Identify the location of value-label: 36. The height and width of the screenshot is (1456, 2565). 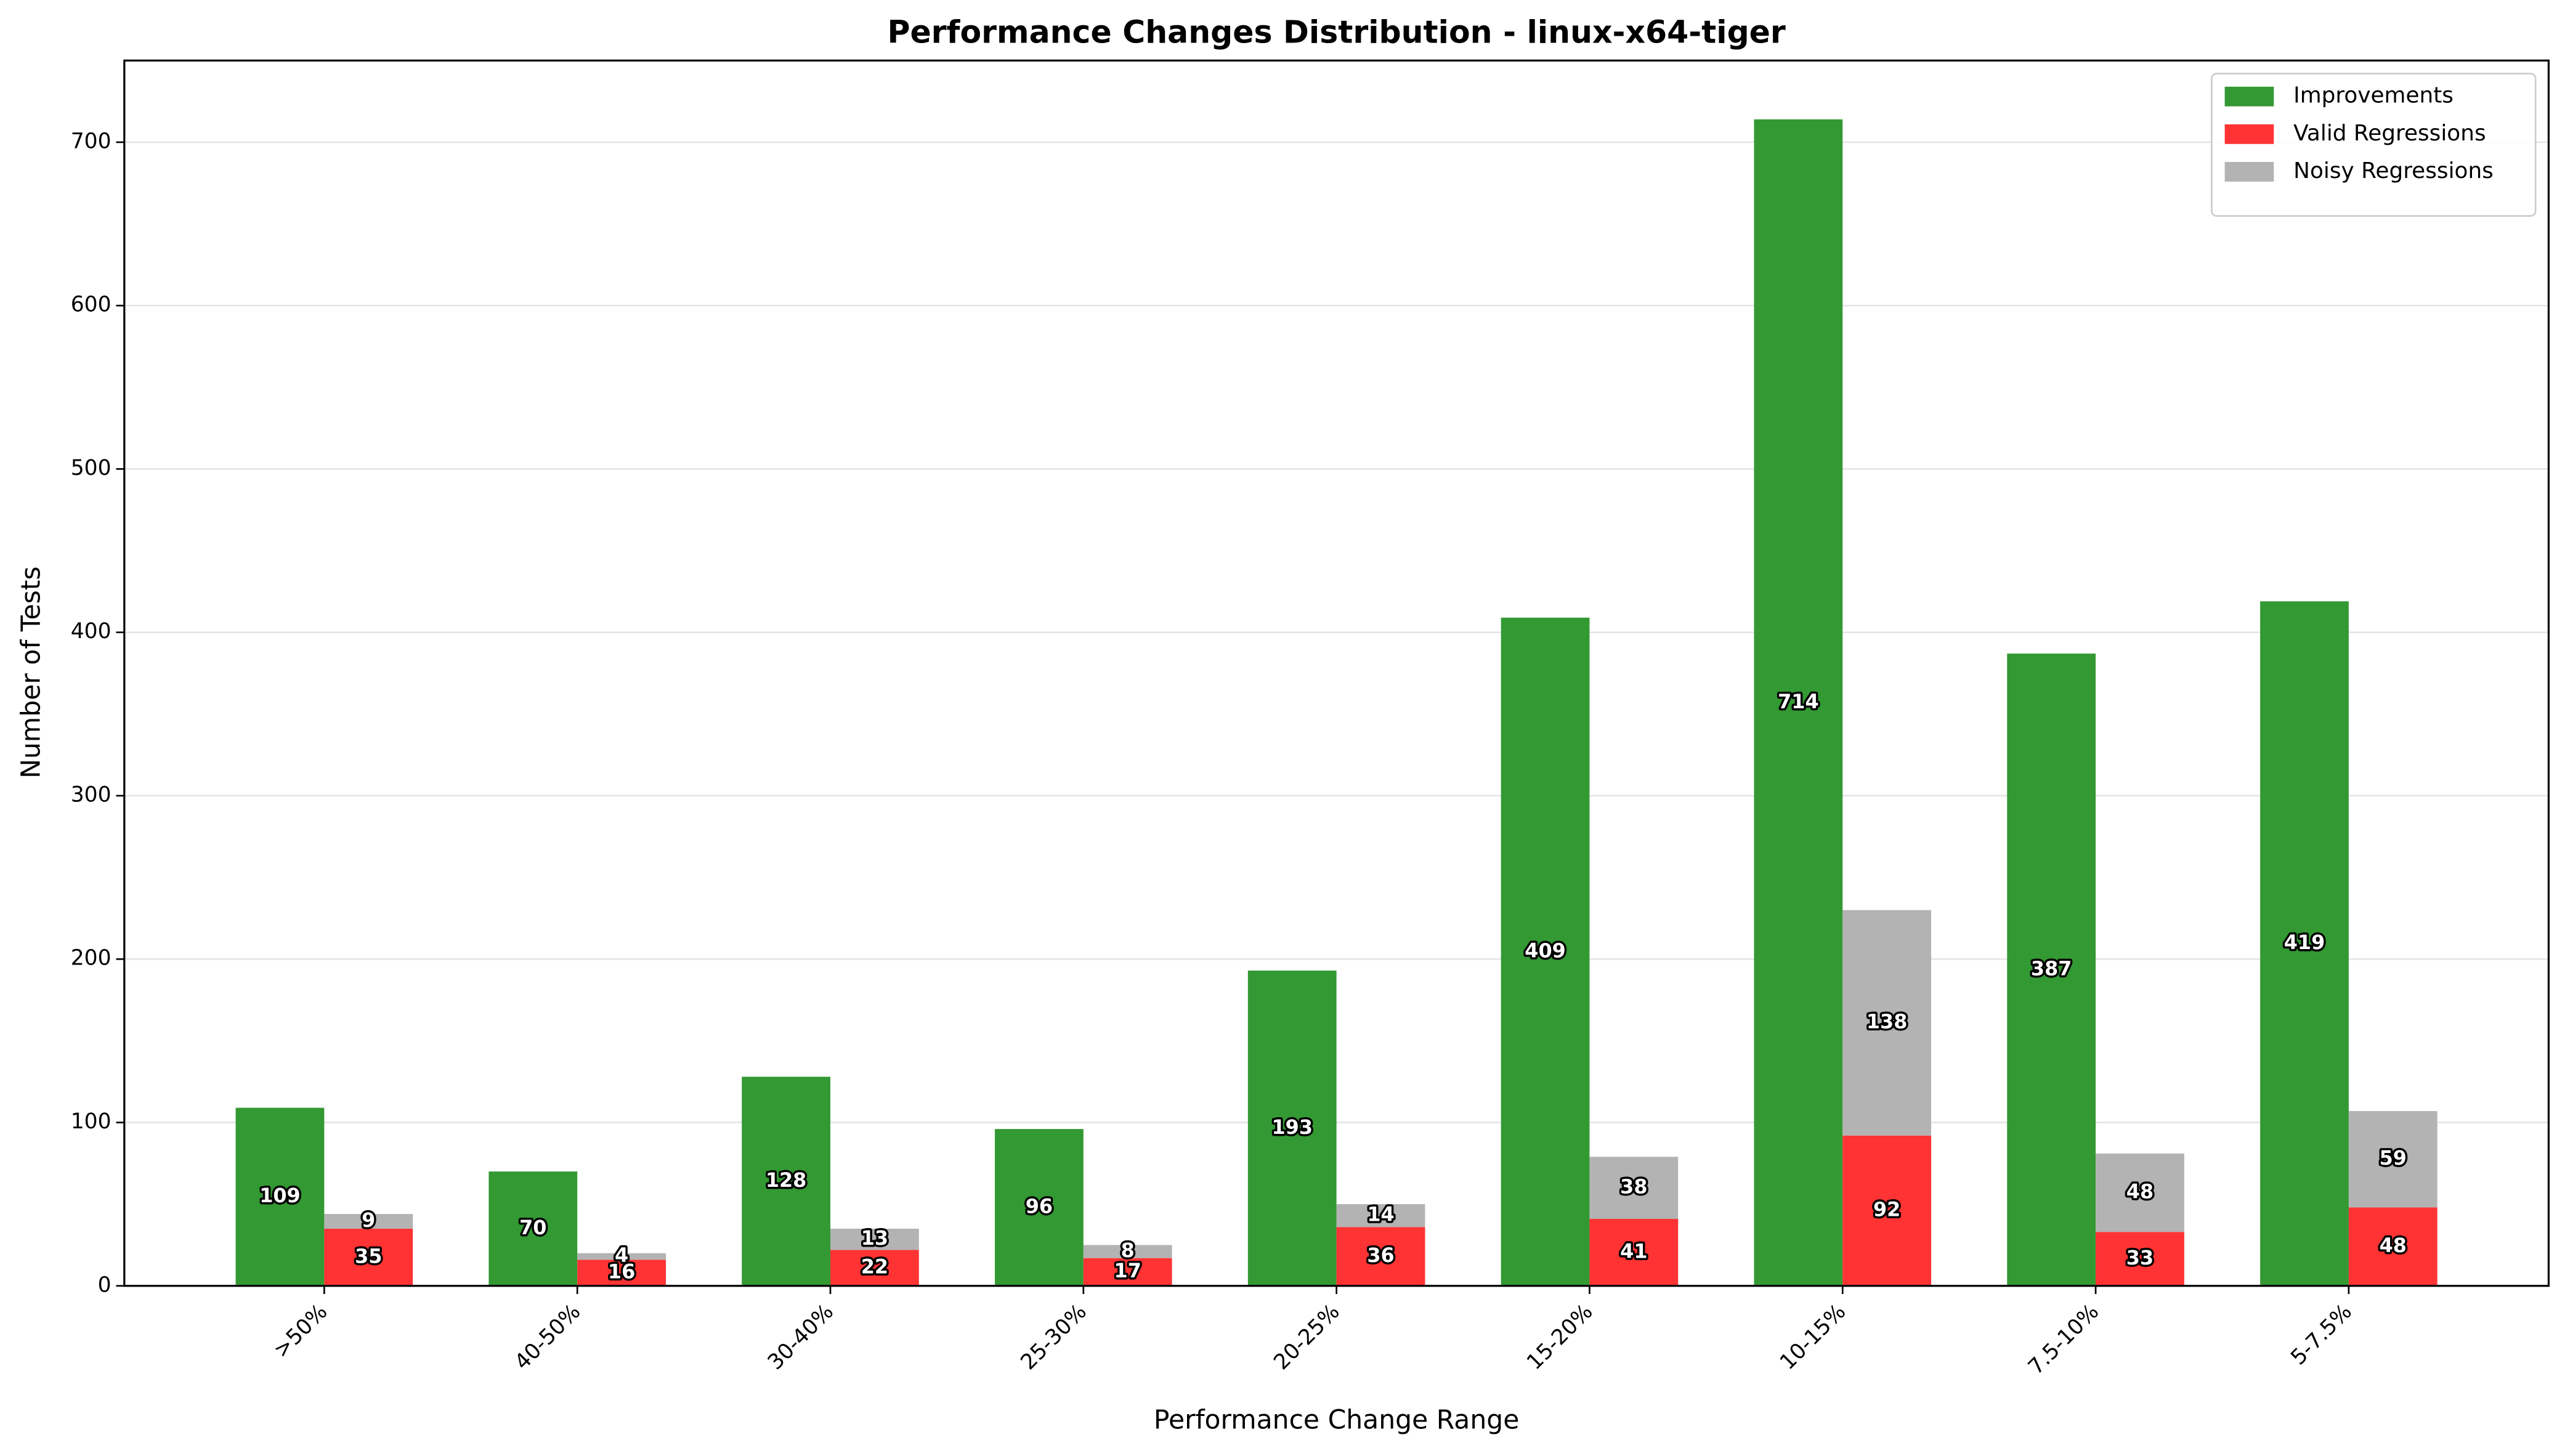
(1380, 1256).